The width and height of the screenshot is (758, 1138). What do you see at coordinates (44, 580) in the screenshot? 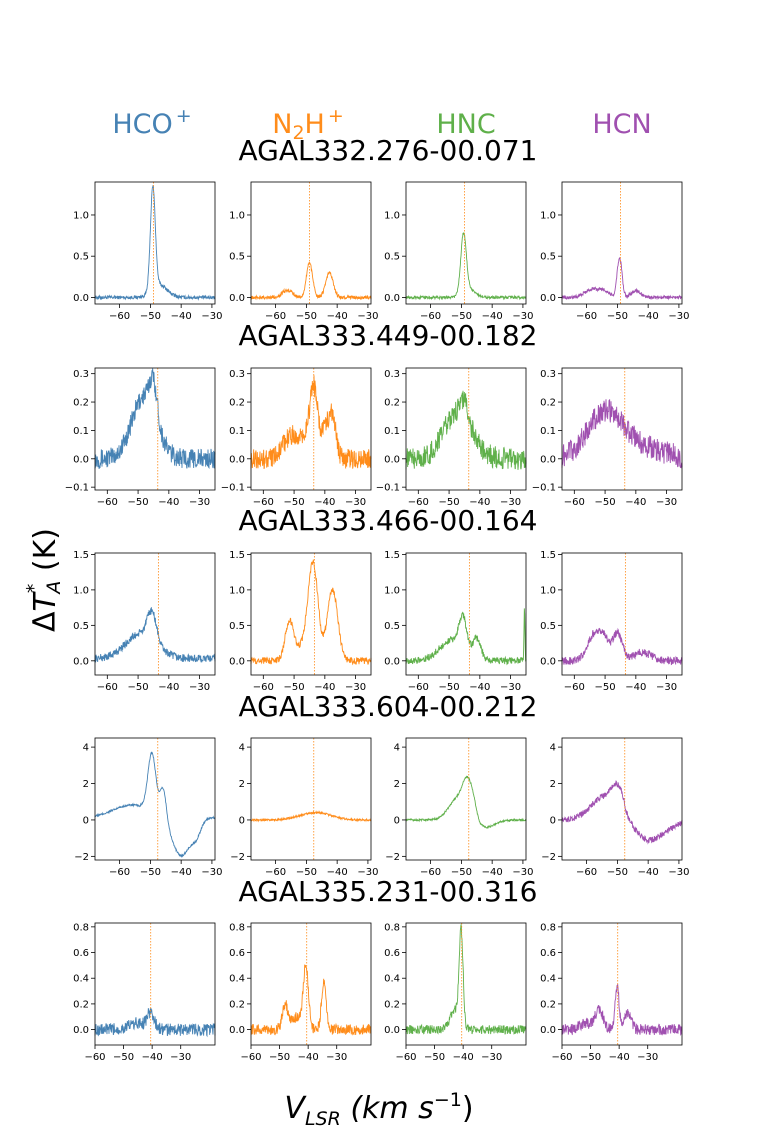
I see `y-axis-label: ΔT*A (K)` at bounding box center [44, 580].